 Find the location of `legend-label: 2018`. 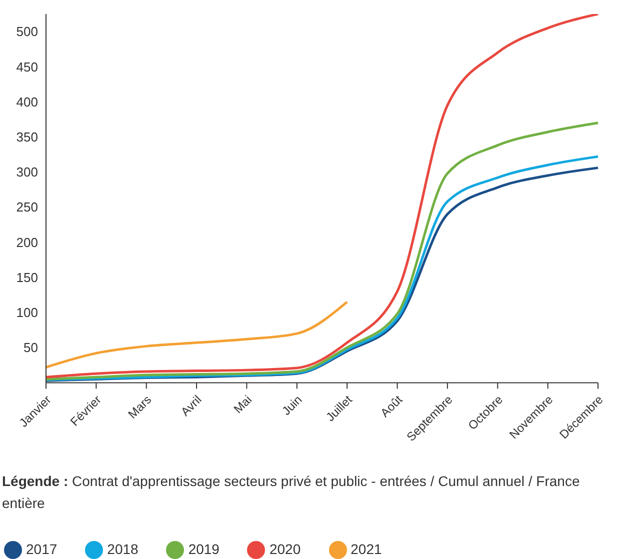

legend-label: 2018 is located at coordinates (122, 548).